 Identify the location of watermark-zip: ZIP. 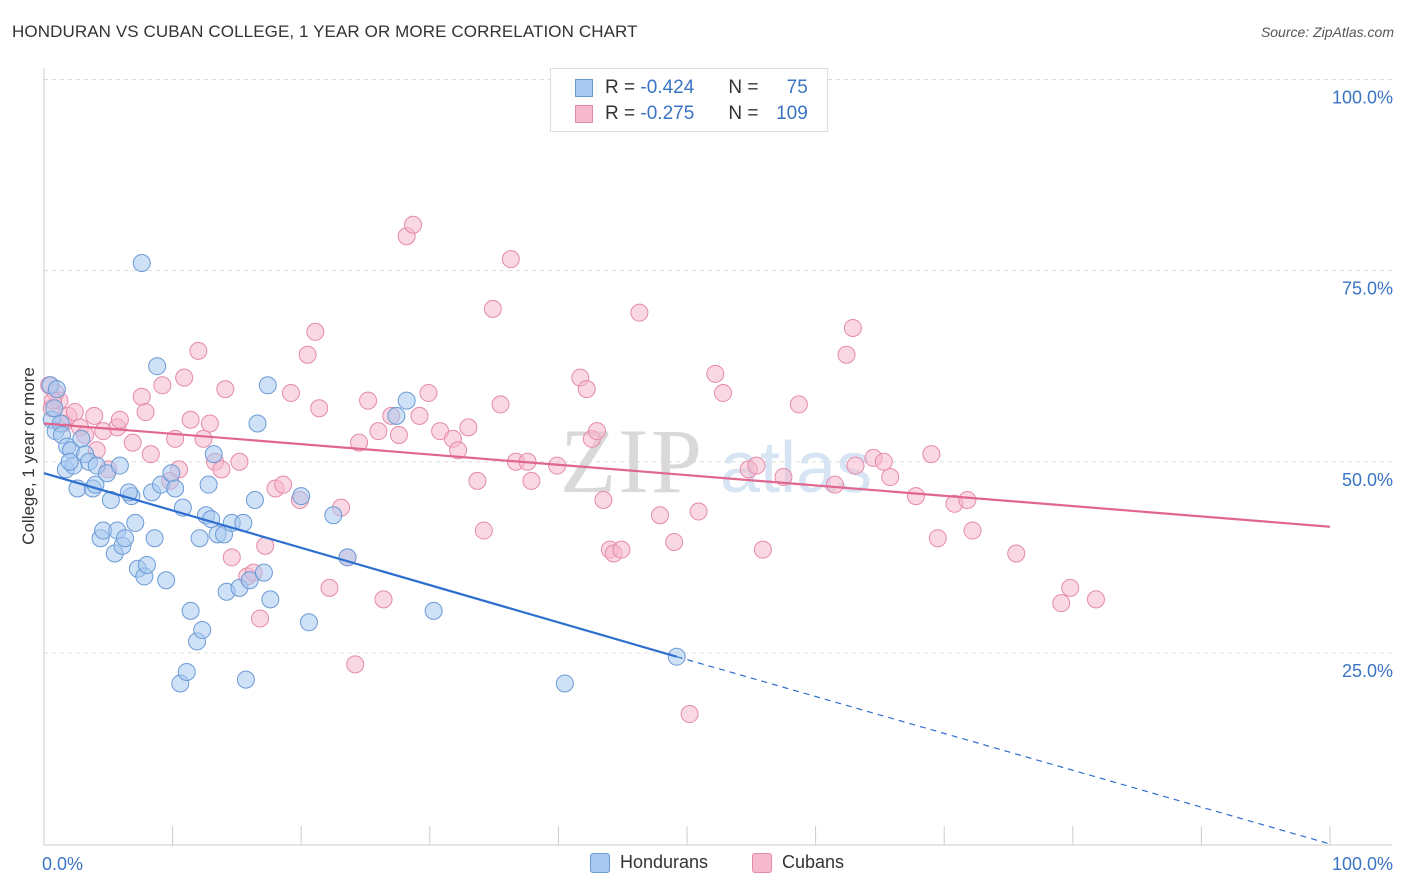
(632, 461).